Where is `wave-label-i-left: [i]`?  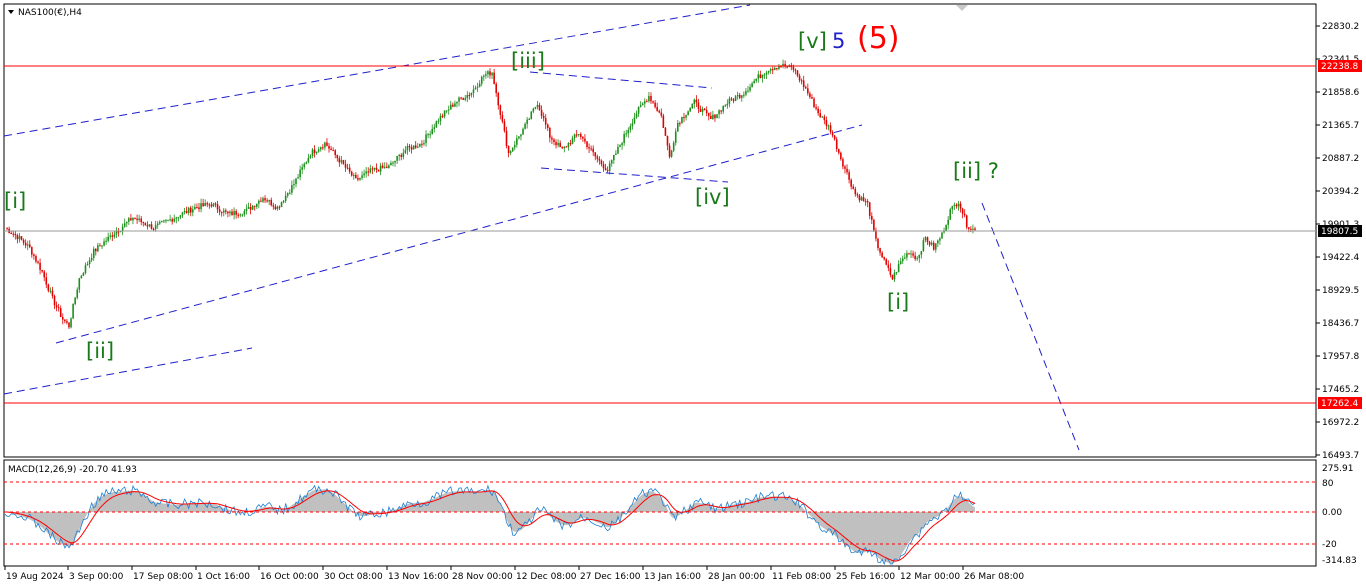
wave-label-i-left: [i] is located at coordinates (15, 201).